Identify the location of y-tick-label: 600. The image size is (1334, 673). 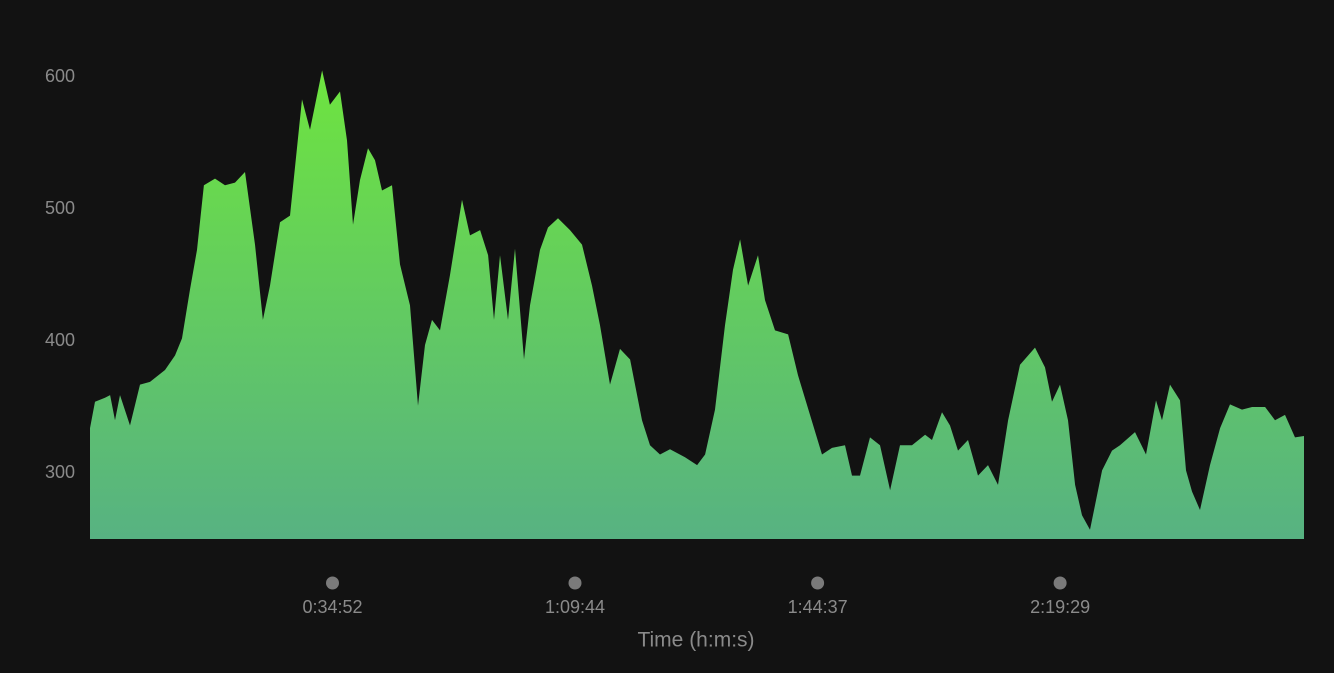
(60, 76).